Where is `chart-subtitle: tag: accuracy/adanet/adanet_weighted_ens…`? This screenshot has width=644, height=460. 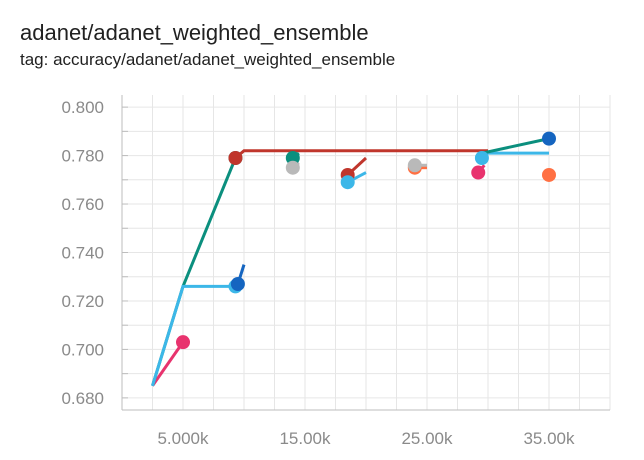 chart-subtitle: tag: accuracy/adanet/adanet_weighted_ens… is located at coordinates (208, 59).